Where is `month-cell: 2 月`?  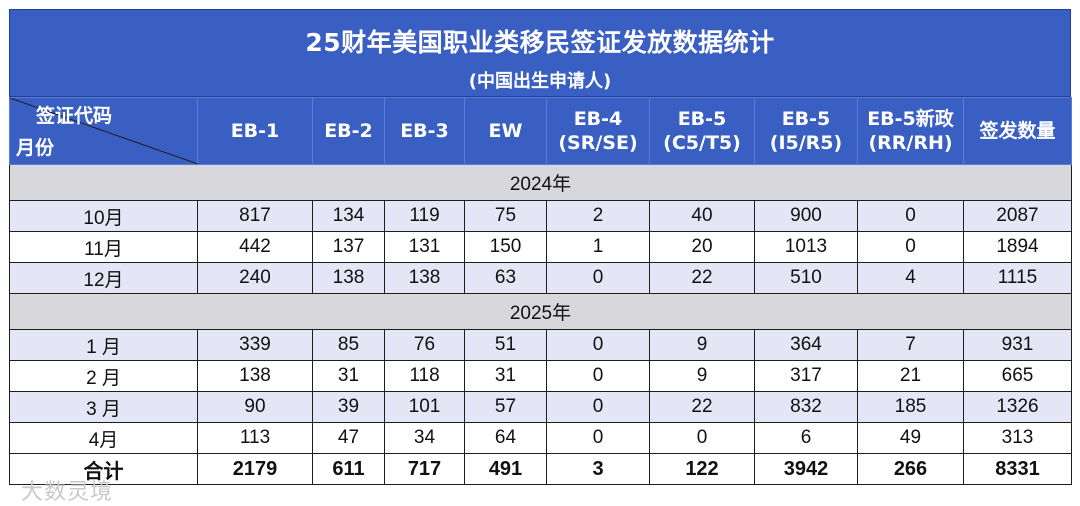 month-cell: 2 月 is located at coordinates (103, 376).